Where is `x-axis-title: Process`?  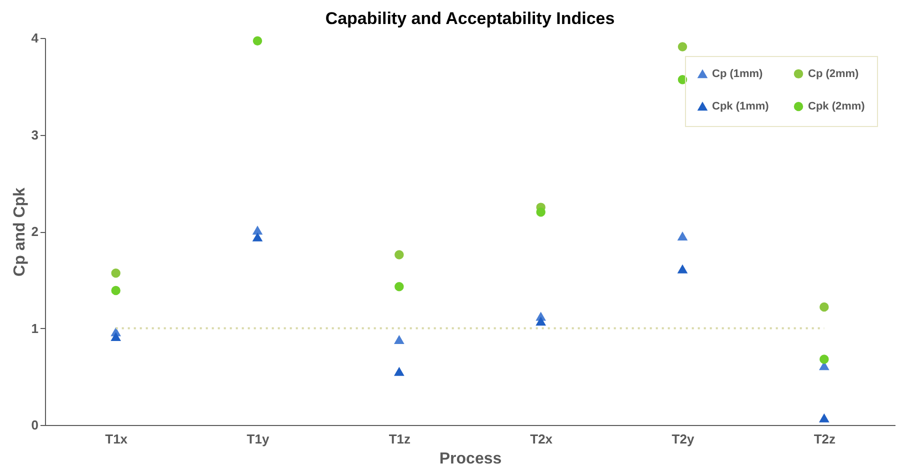 x-axis-title: Process is located at coordinates (470, 459).